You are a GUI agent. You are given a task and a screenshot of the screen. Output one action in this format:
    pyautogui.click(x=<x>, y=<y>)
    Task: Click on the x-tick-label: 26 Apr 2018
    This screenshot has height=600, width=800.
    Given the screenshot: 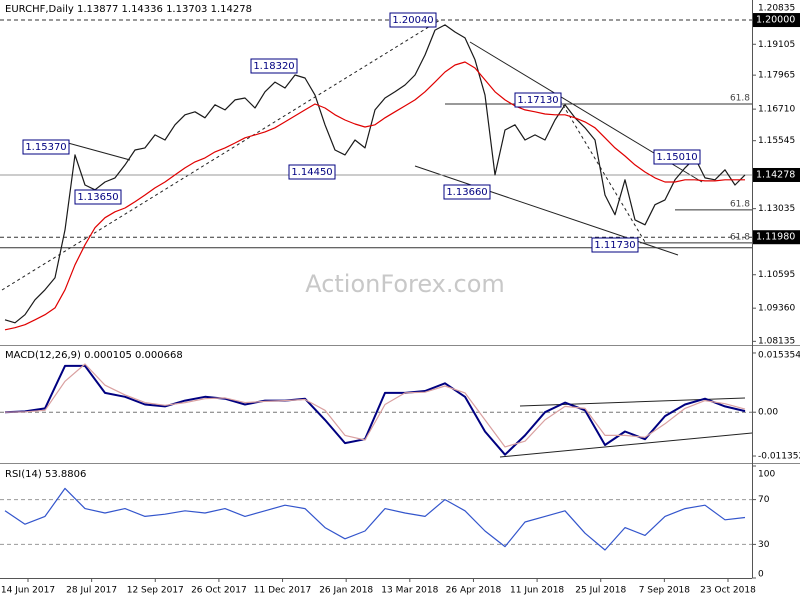 What is the action you would take?
    pyautogui.click(x=474, y=591)
    